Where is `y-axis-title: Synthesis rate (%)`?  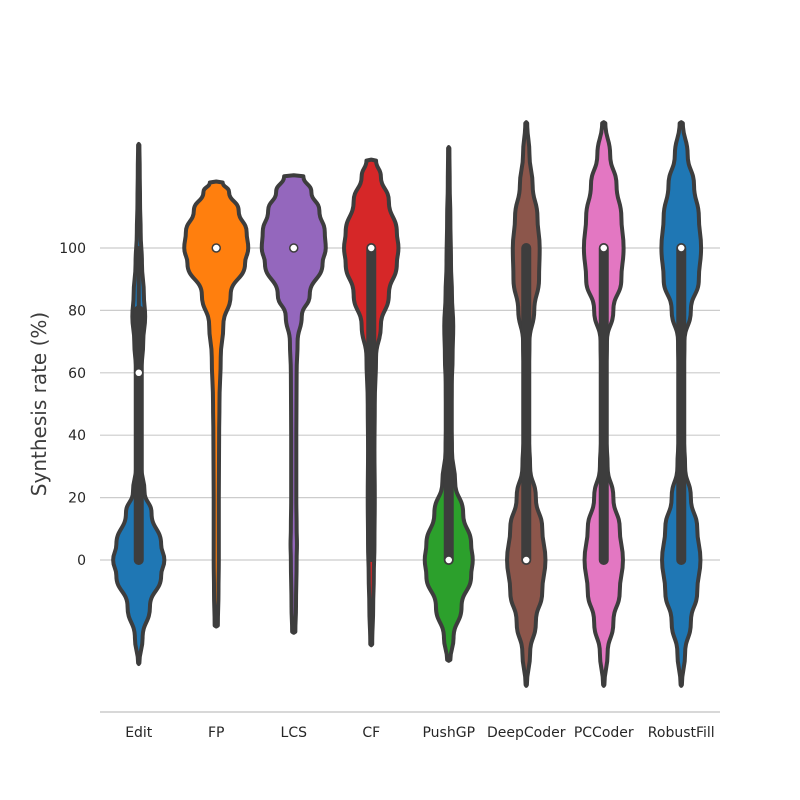 y-axis-title: Synthesis rate (%) is located at coordinates (39, 404).